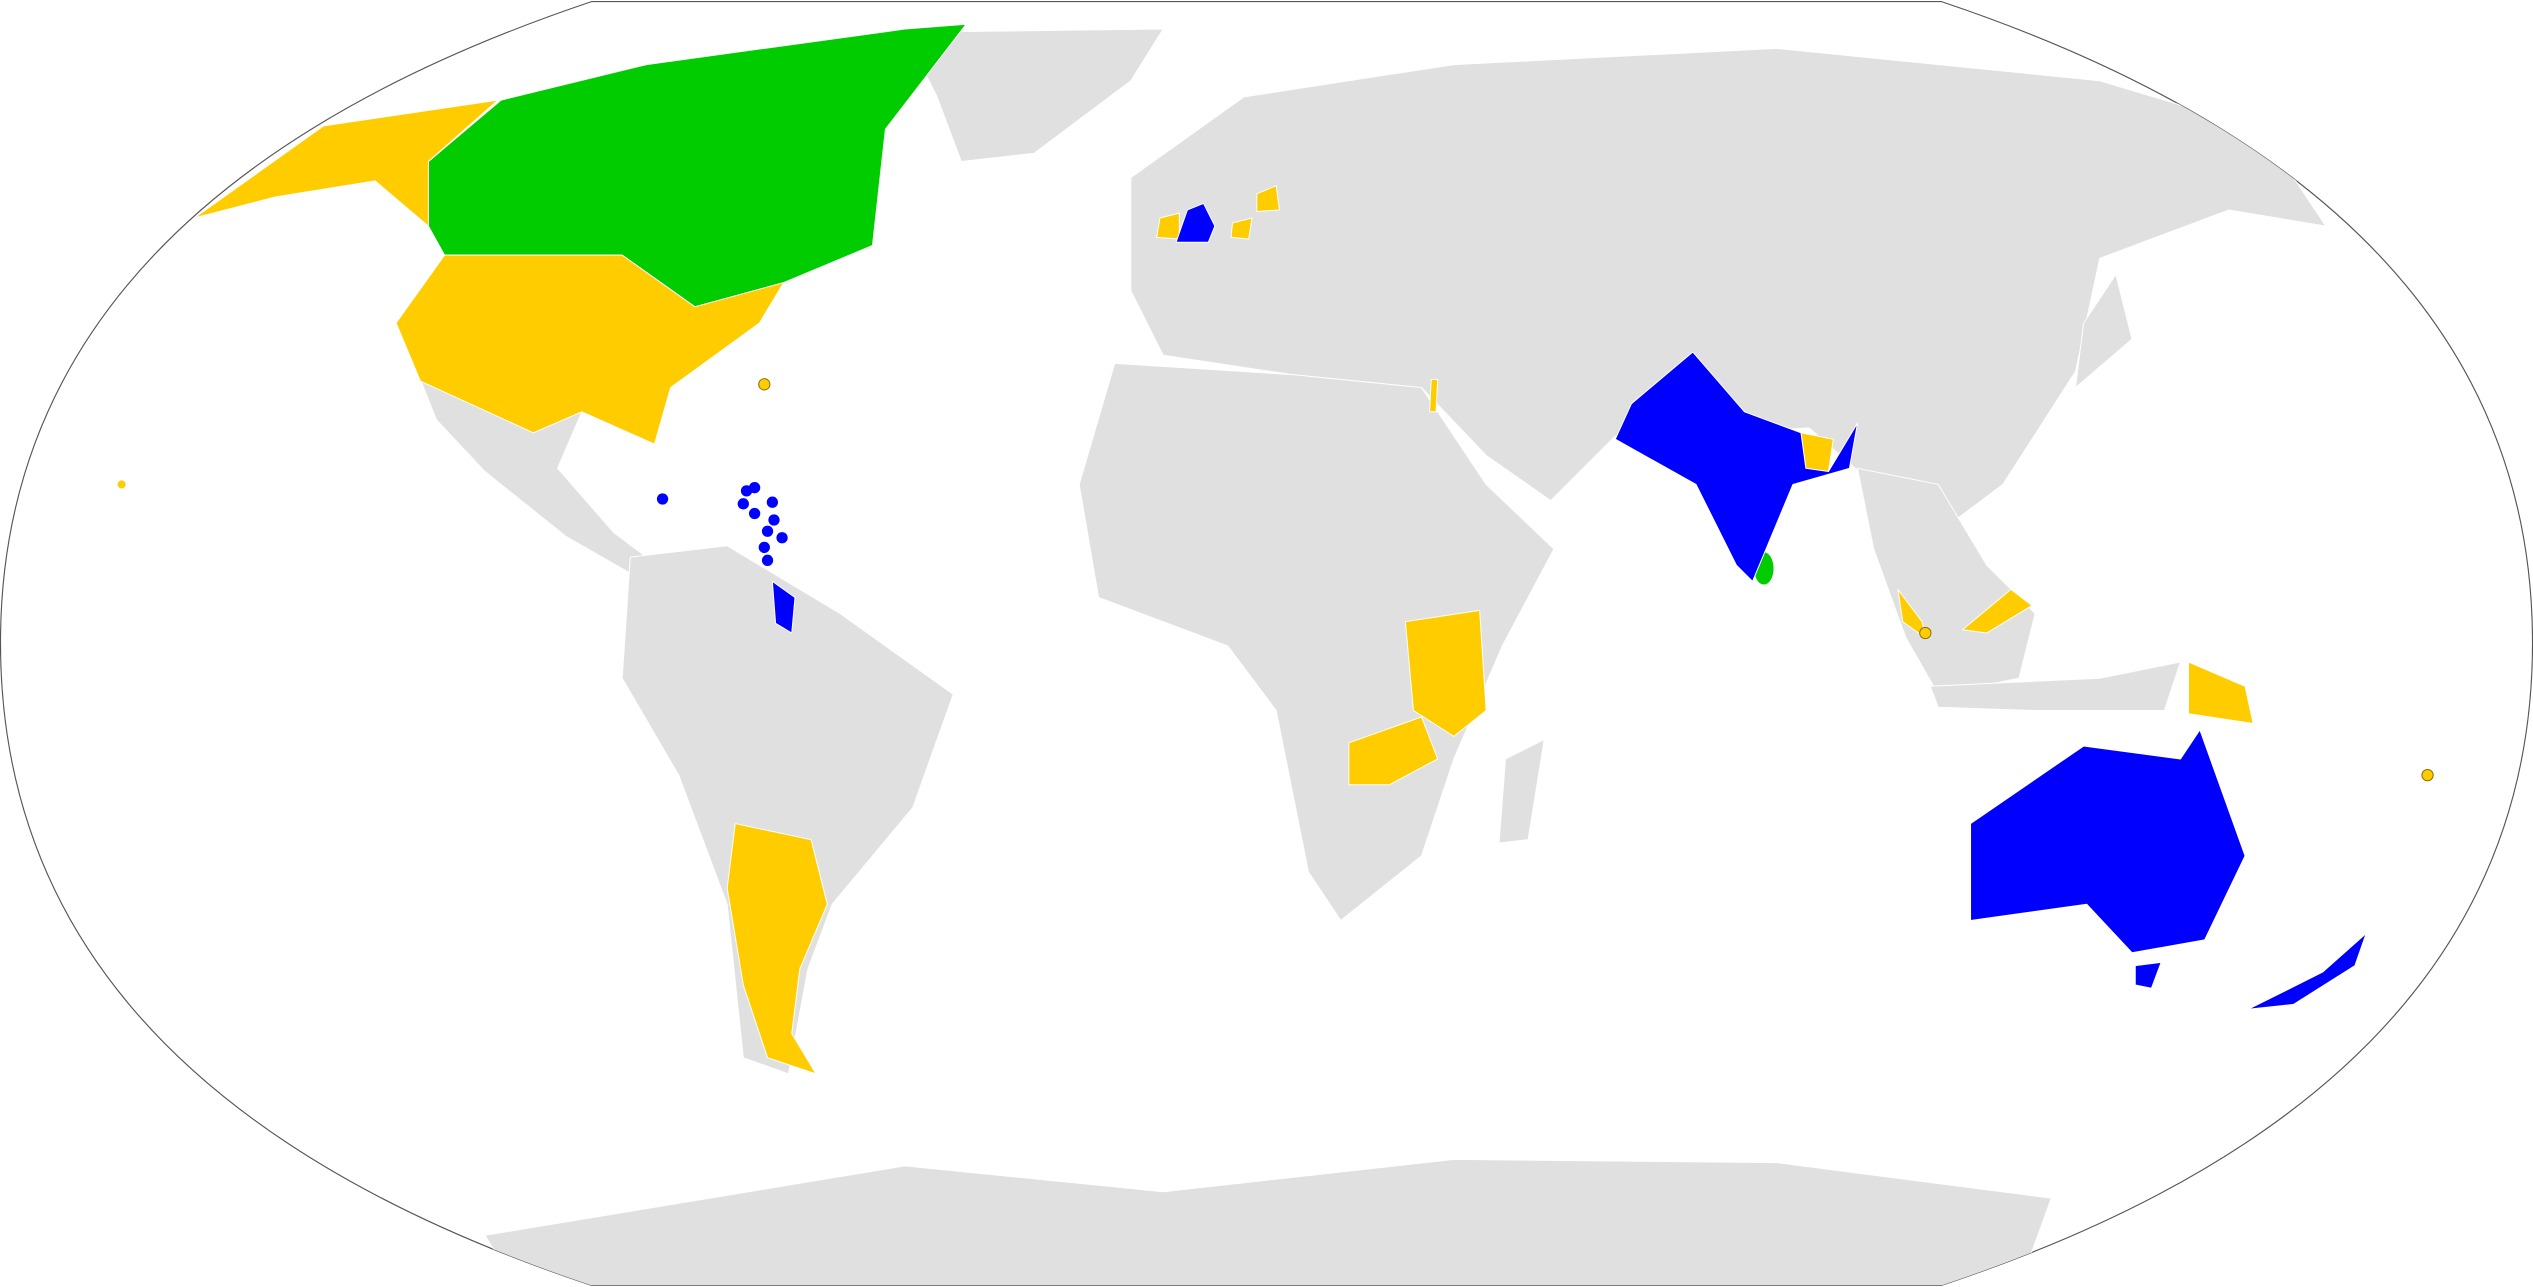 This screenshot has width=2533, height=1287. Describe the element at coordinates (346, 163) in the screenshot. I see `alaska` at that location.